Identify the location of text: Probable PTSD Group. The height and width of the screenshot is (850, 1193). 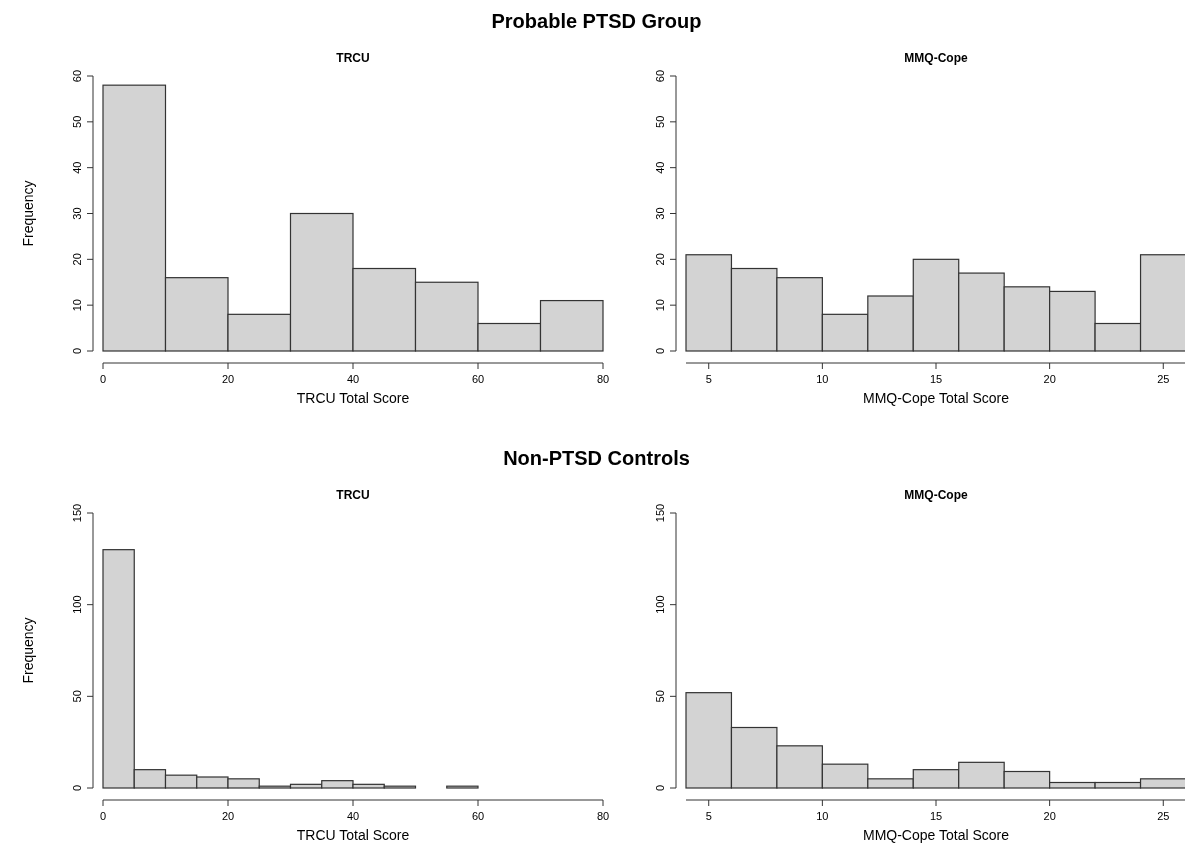
(596, 21).